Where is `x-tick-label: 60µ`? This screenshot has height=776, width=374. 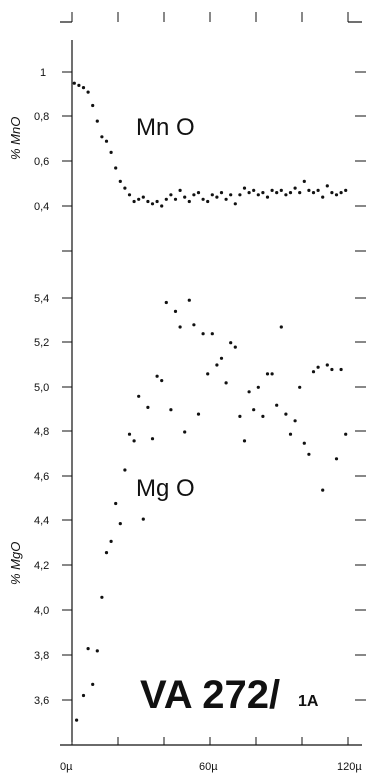 x-tick-label: 60µ is located at coordinates (208, 767).